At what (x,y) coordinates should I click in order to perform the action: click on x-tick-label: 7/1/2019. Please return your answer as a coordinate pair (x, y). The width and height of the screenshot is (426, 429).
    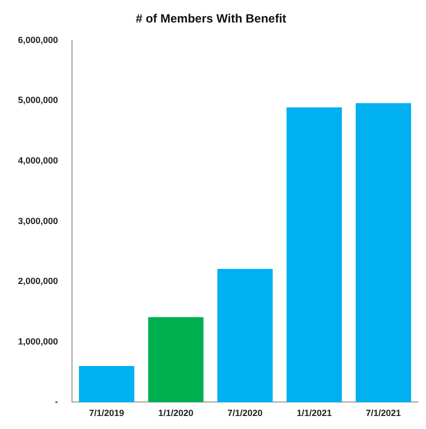
    Looking at the image, I should click on (106, 413).